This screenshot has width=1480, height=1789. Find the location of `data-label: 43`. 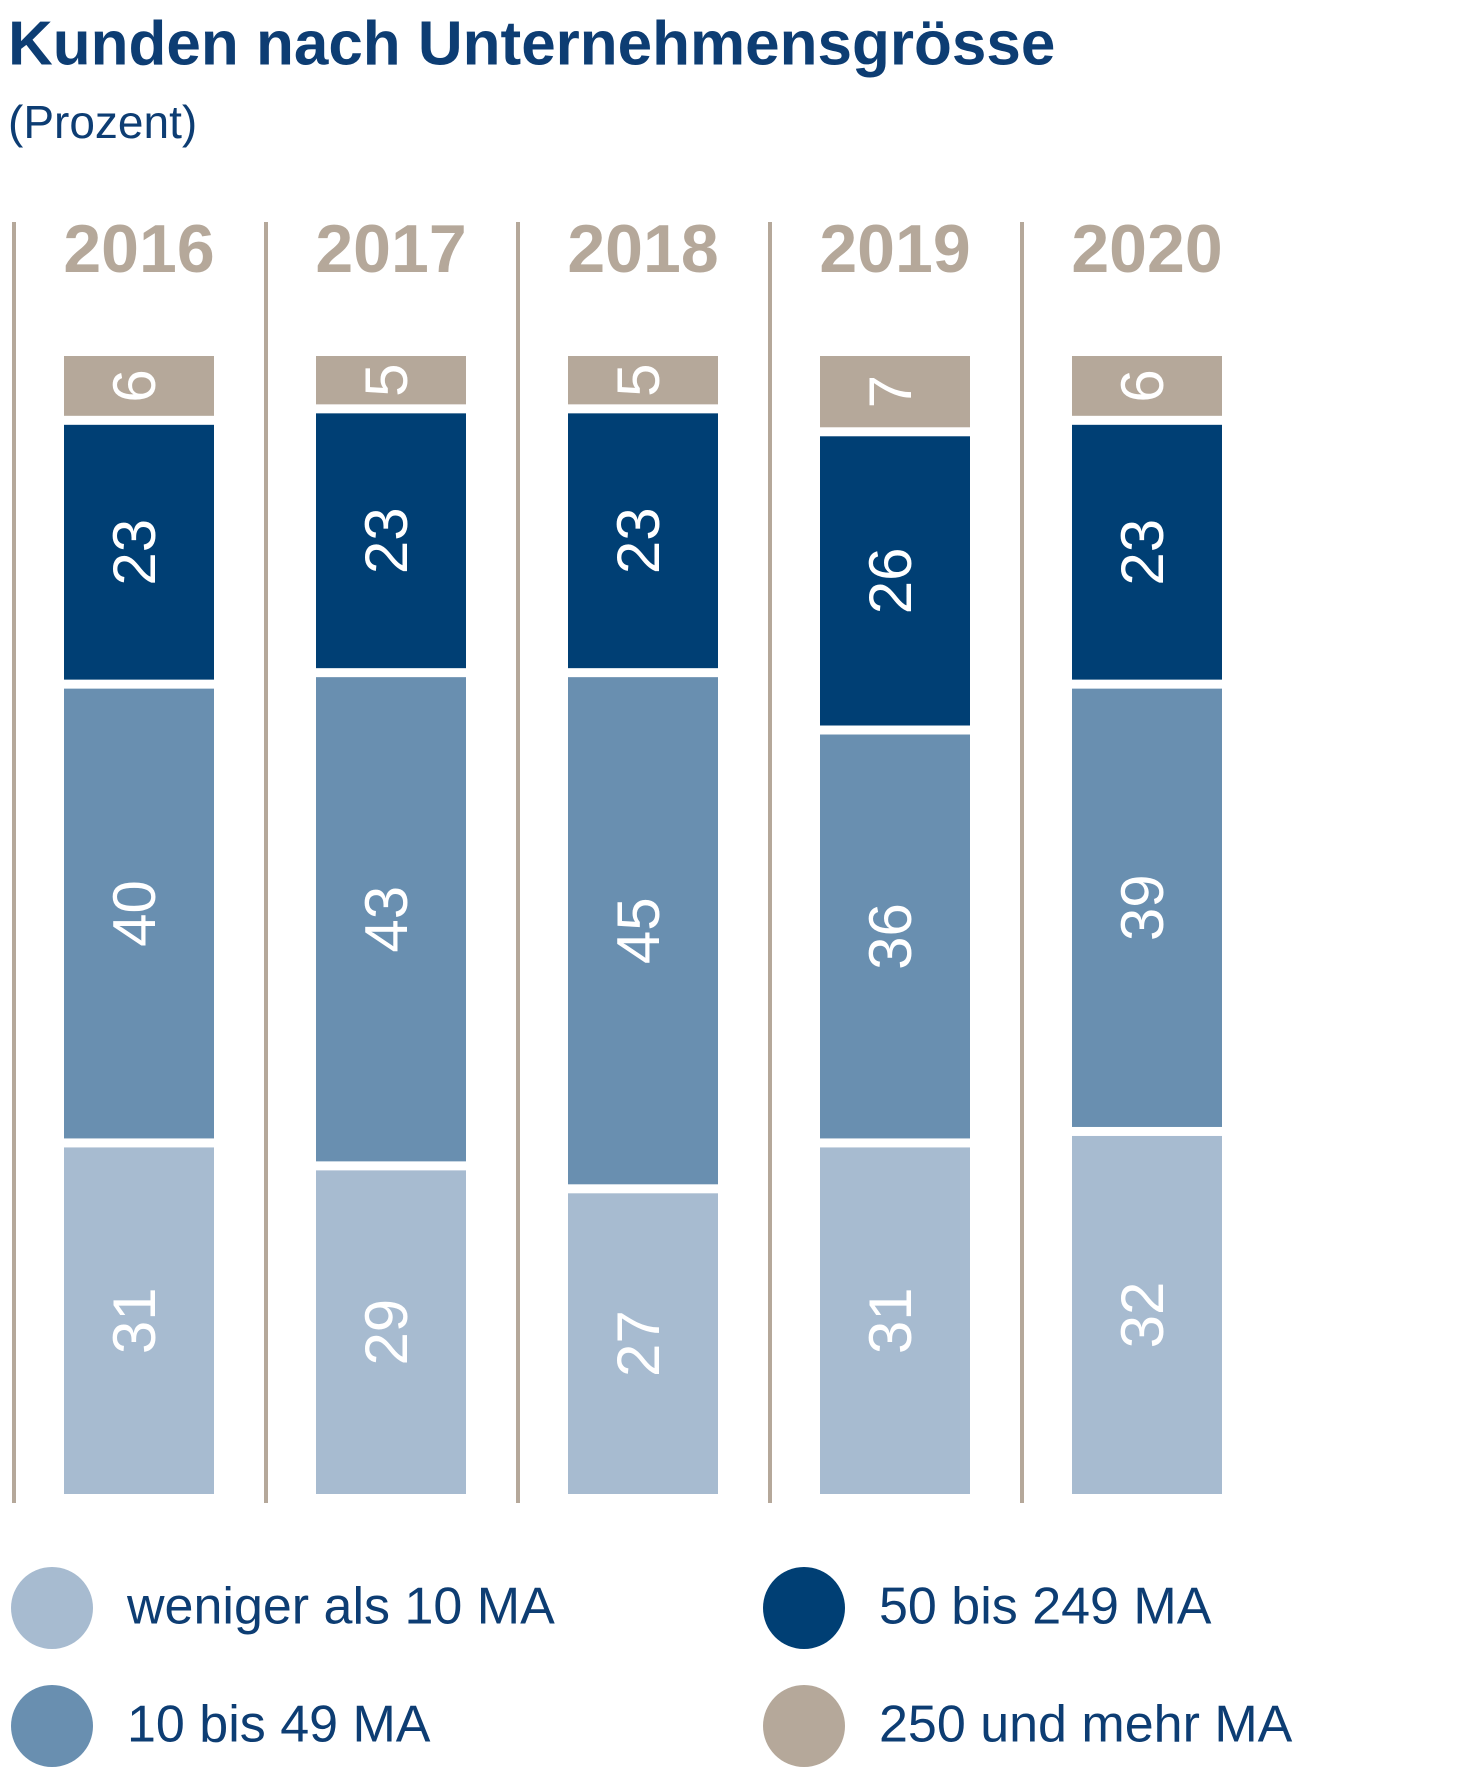

data-label: 43 is located at coordinates (386, 919).